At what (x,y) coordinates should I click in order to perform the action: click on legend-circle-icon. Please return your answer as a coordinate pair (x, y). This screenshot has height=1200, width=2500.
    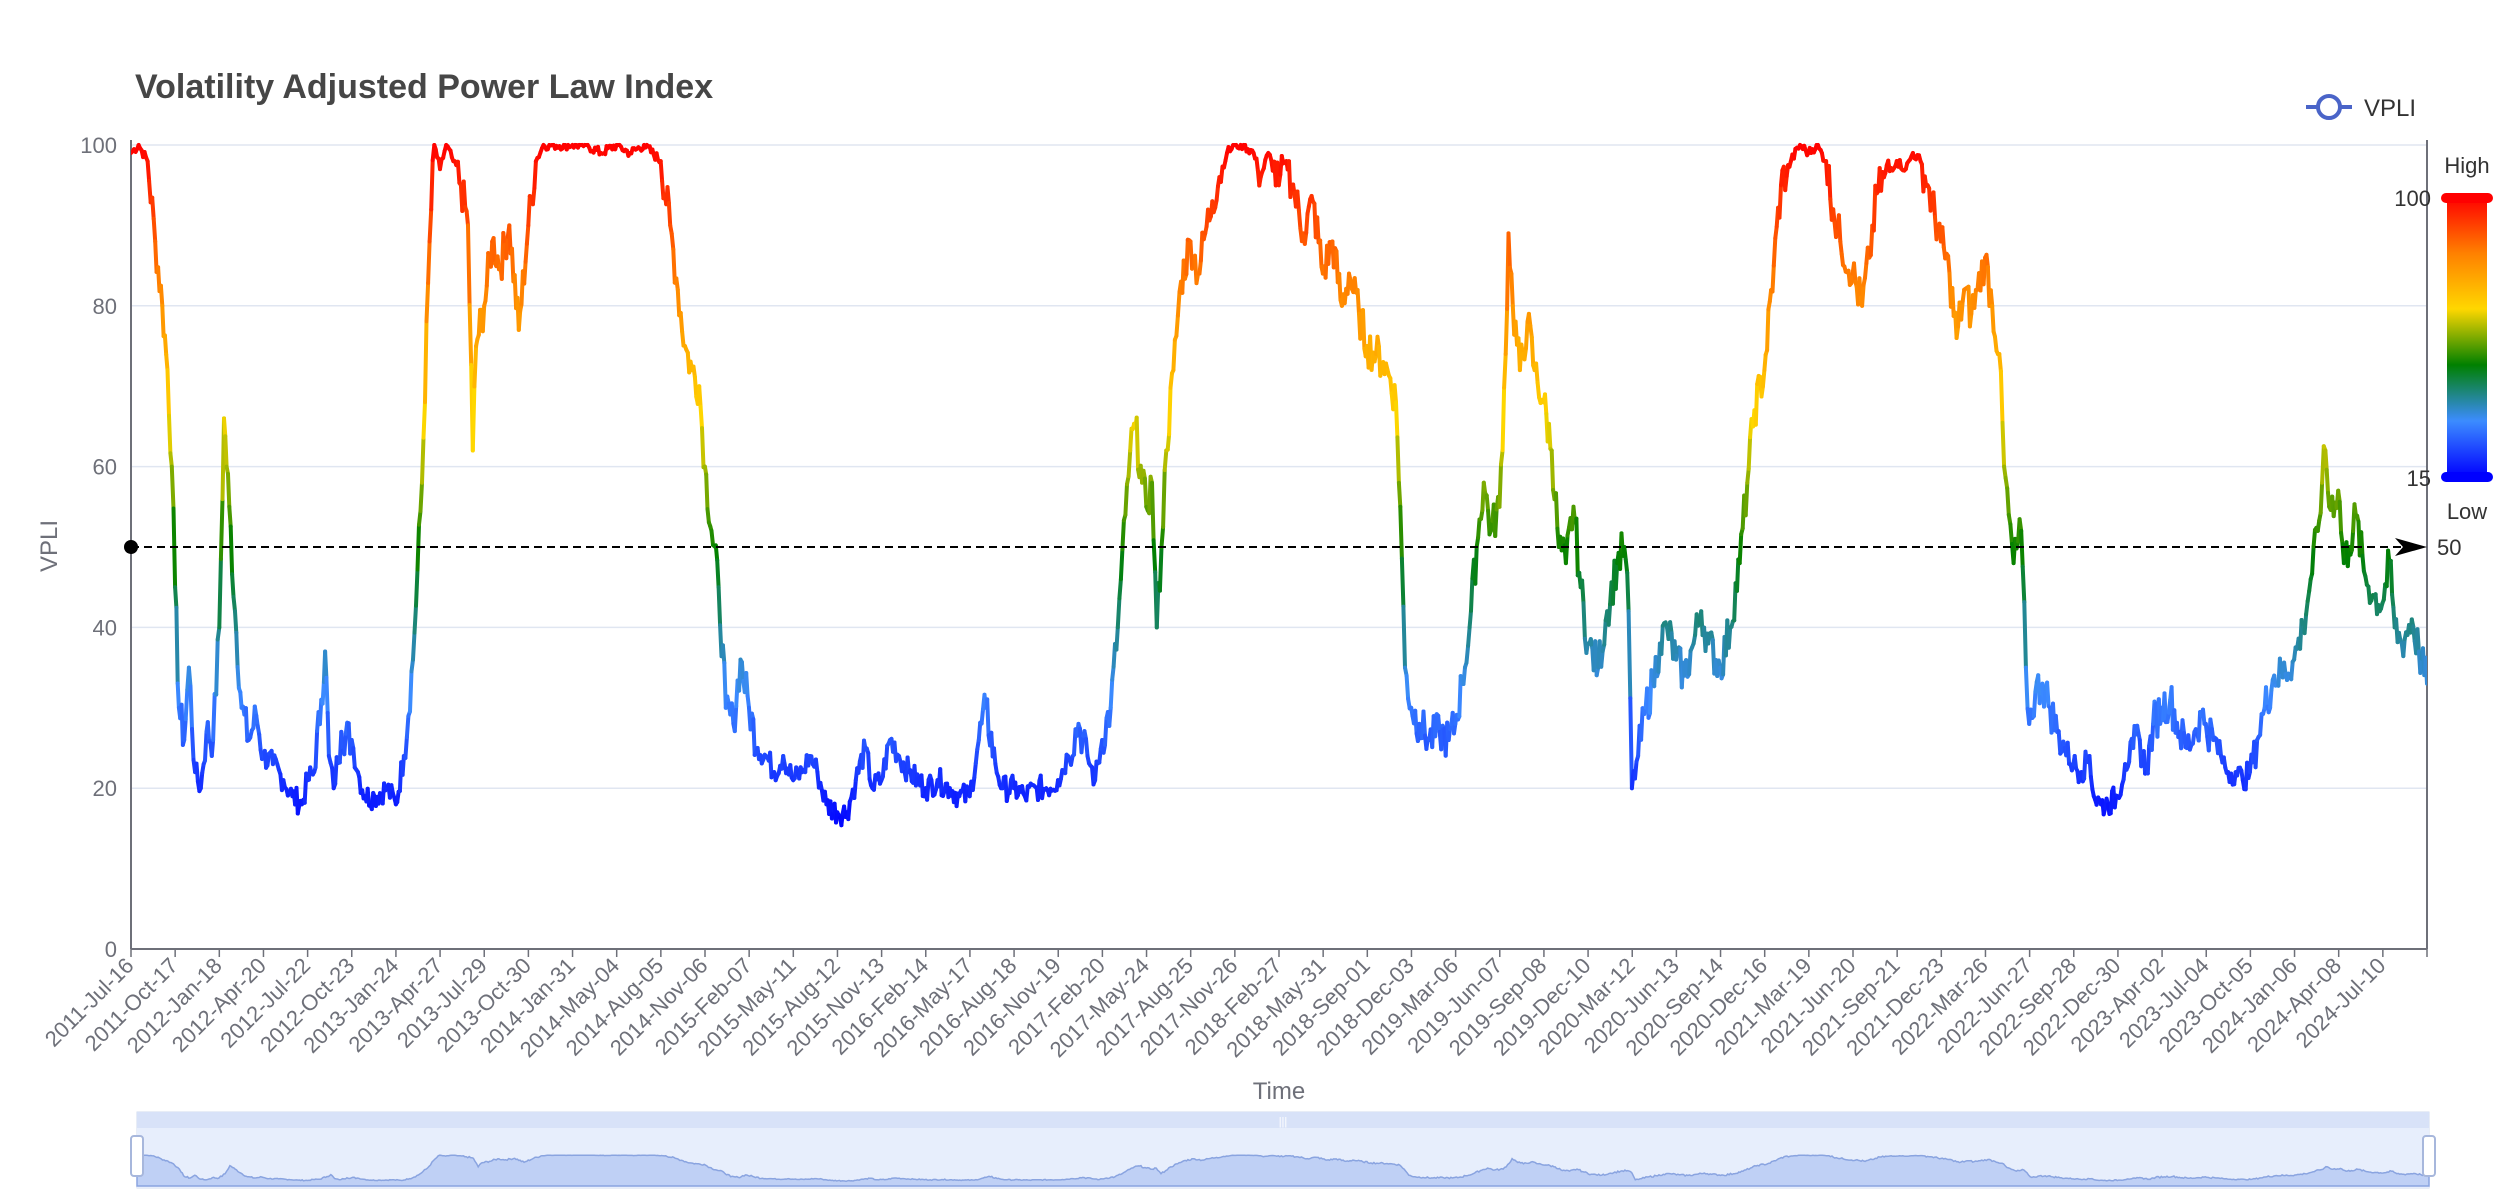
    Looking at the image, I should click on (2329, 107).